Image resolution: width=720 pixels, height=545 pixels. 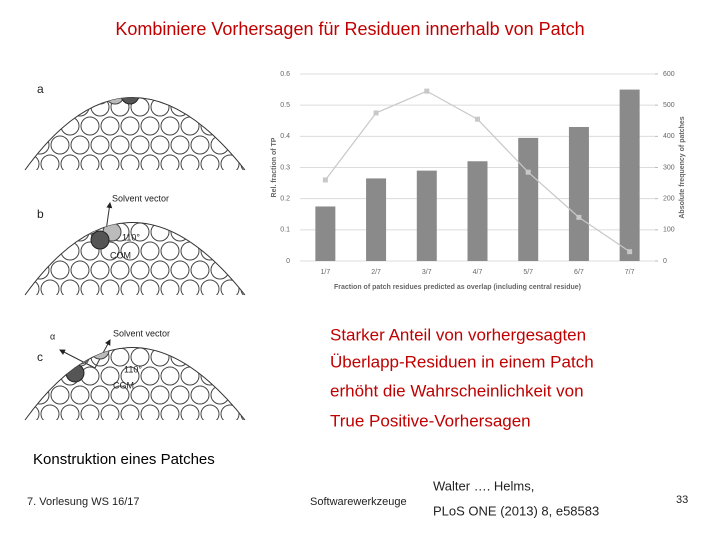 I want to click on diagram-label: 110°, so click(x=131, y=237).